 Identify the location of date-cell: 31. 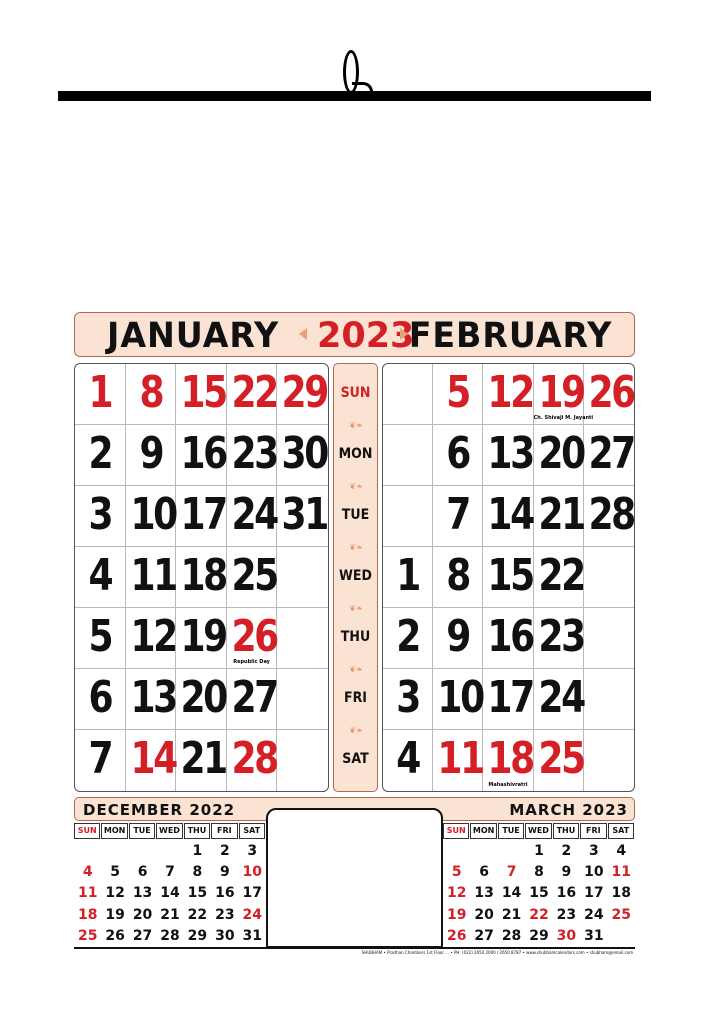
(302, 516).